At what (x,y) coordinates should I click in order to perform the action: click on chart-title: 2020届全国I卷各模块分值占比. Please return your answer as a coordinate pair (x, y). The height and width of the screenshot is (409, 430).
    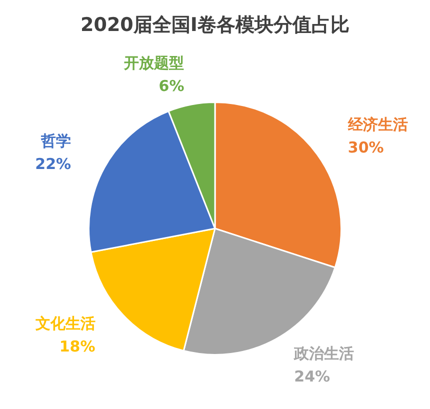
    Looking at the image, I should click on (215, 25).